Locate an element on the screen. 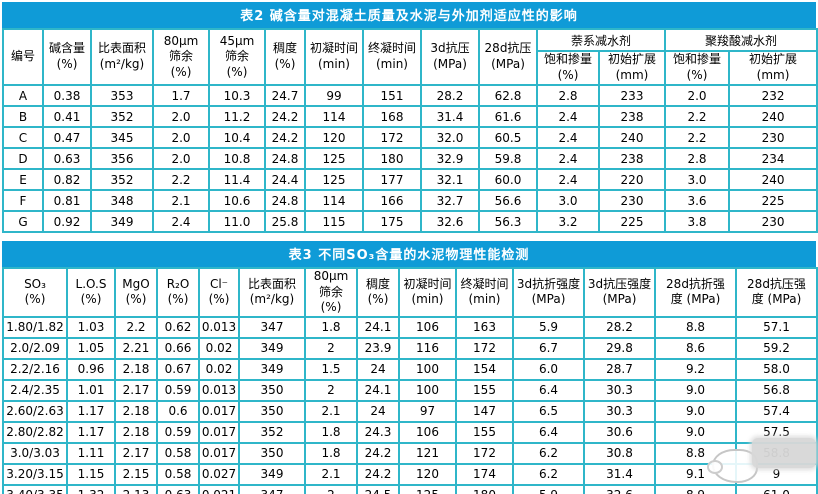 Image resolution: width=818 pixels, height=494 pixels. table-cell: 2.2 is located at coordinates (697, 137).